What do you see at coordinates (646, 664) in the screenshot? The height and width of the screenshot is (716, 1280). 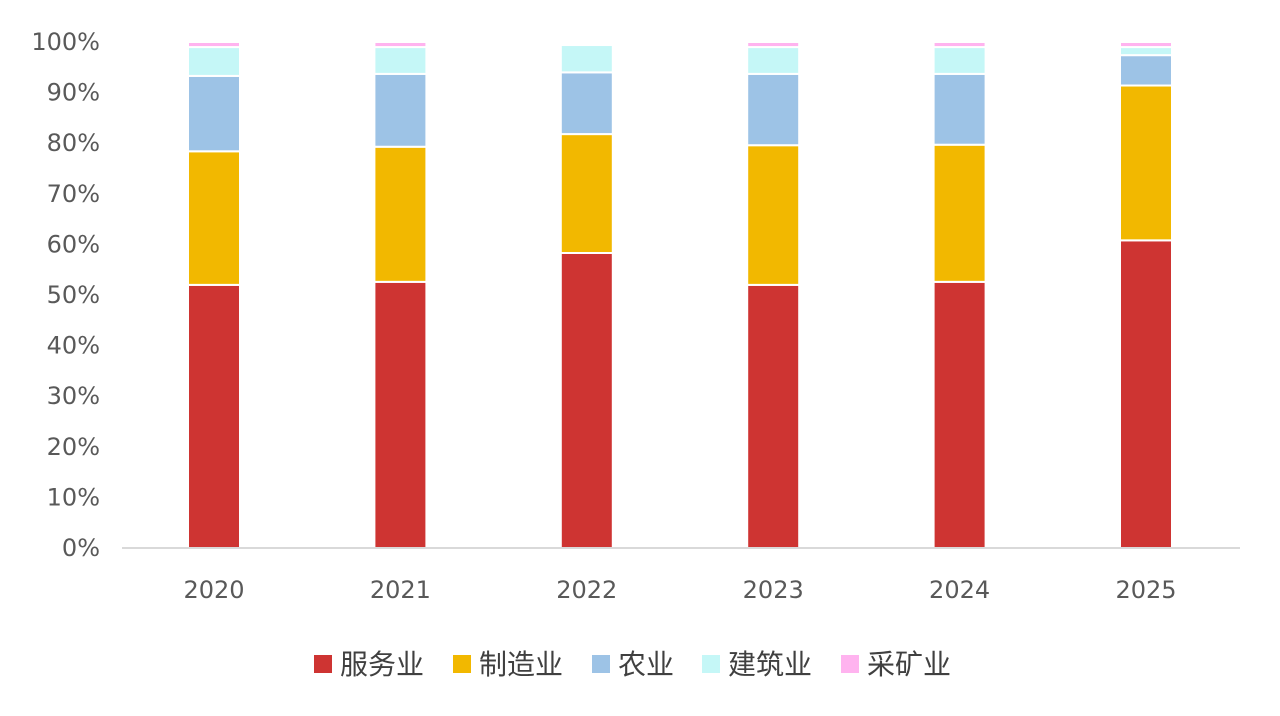 I see `legend-label: 农业` at bounding box center [646, 664].